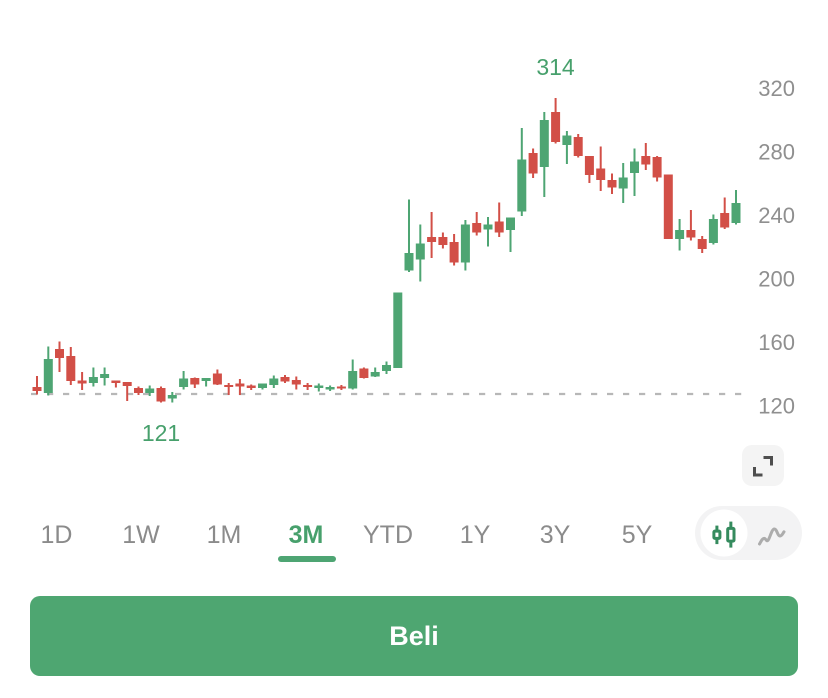 Image resolution: width=828 pixels, height=698 pixels. What do you see at coordinates (776, 88) in the screenshot?
I see `svg-text: 320` at bounding box center [776, 88].